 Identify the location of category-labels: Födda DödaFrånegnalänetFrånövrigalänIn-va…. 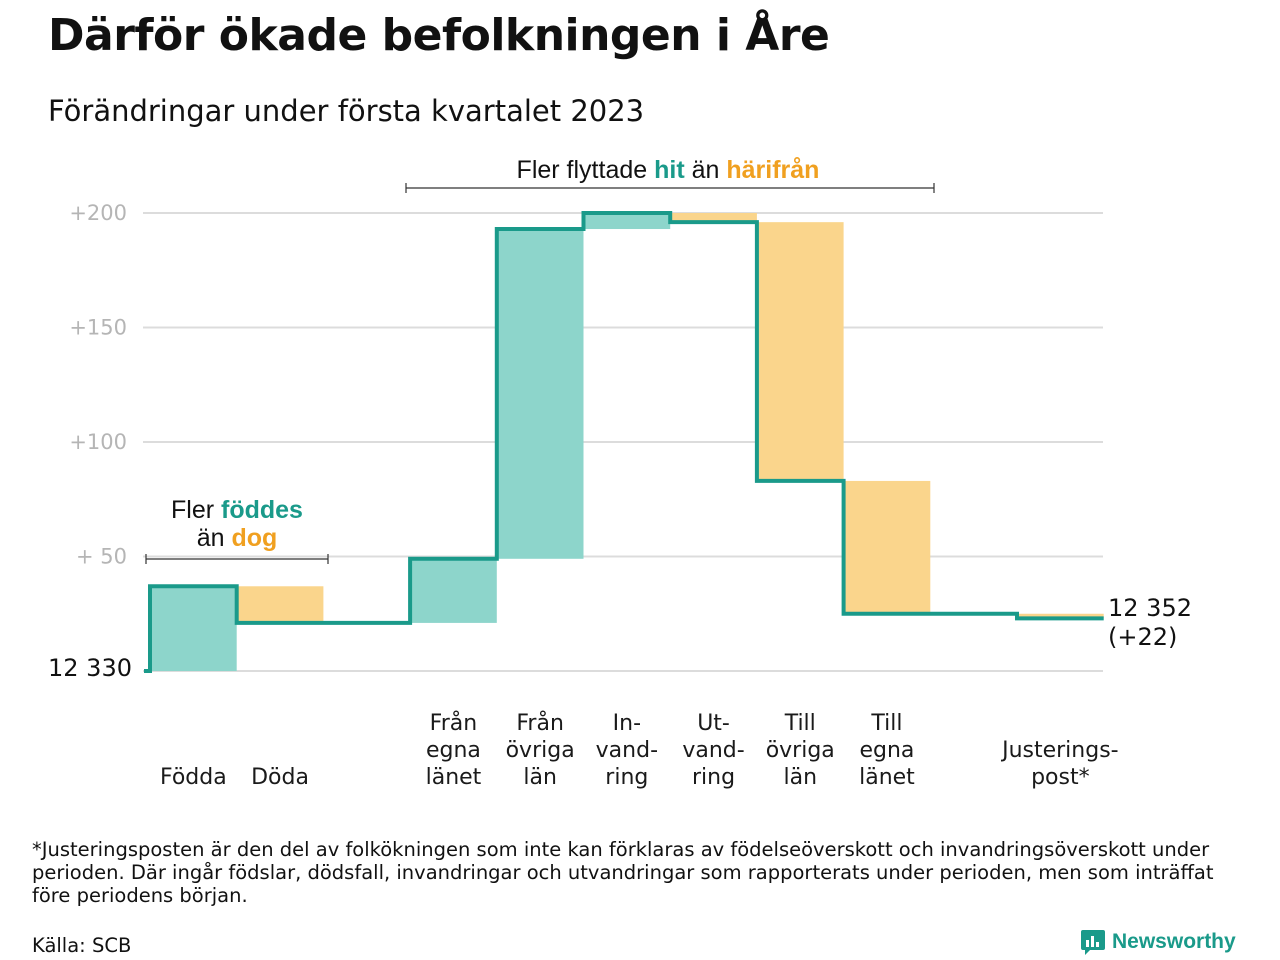
(639, 750).